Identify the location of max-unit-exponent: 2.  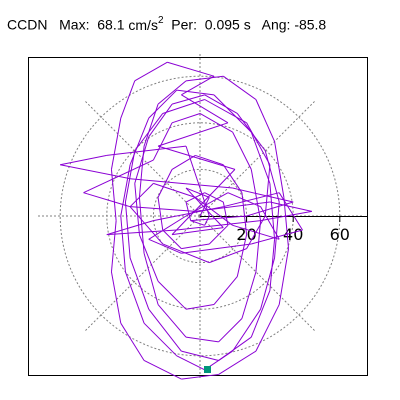
(160, 20).